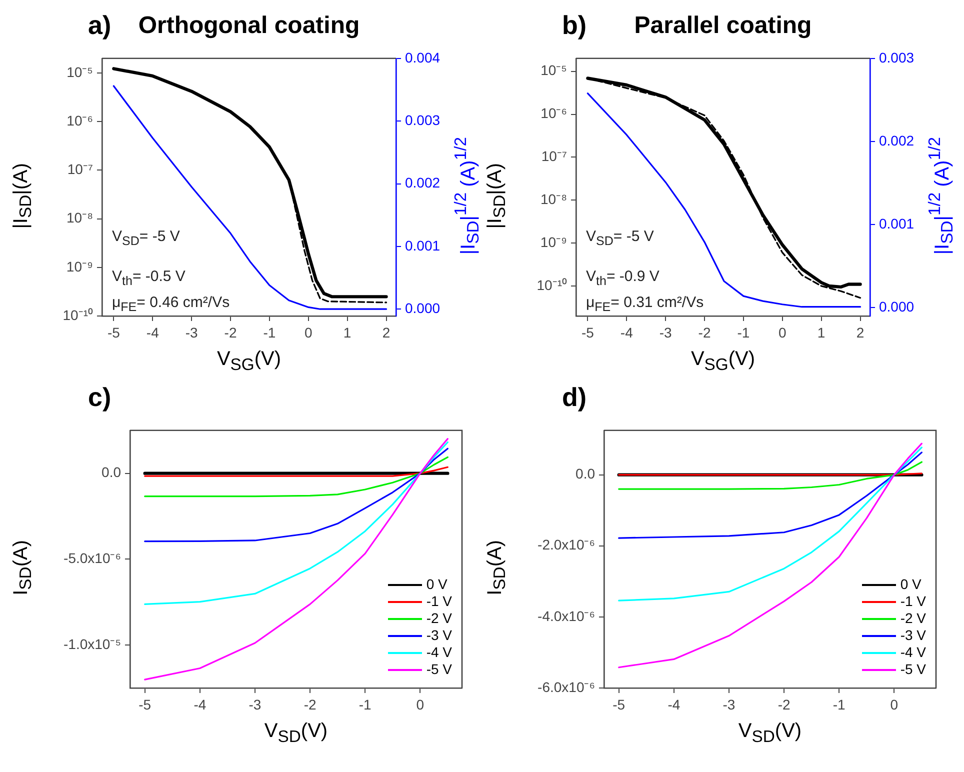  What do you see at coordinates (92, 644) in the screenshot?
I see `y-tick-label: -1.0x10⁻⁵` at bounding box center [92, 644].